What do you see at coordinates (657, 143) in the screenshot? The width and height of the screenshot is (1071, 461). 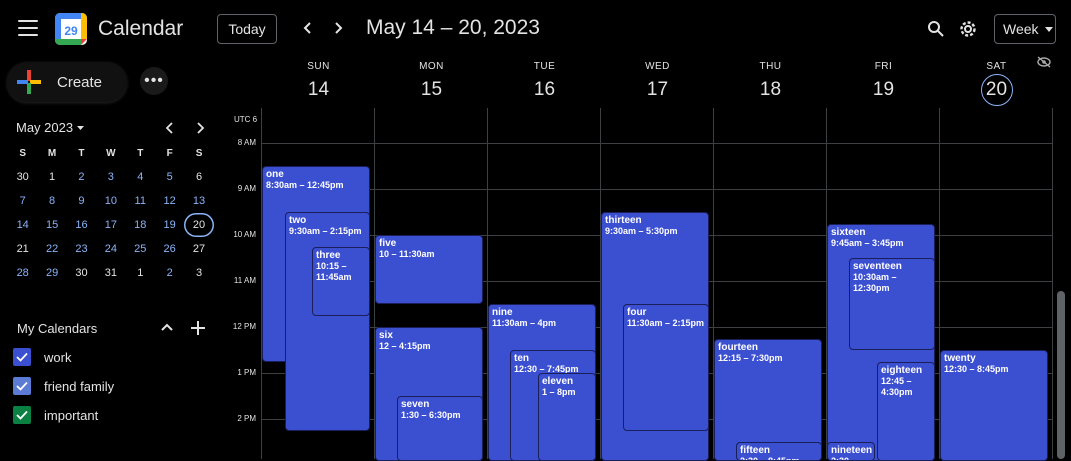 I see `hour-gridline` at bounding box center [657, 143].